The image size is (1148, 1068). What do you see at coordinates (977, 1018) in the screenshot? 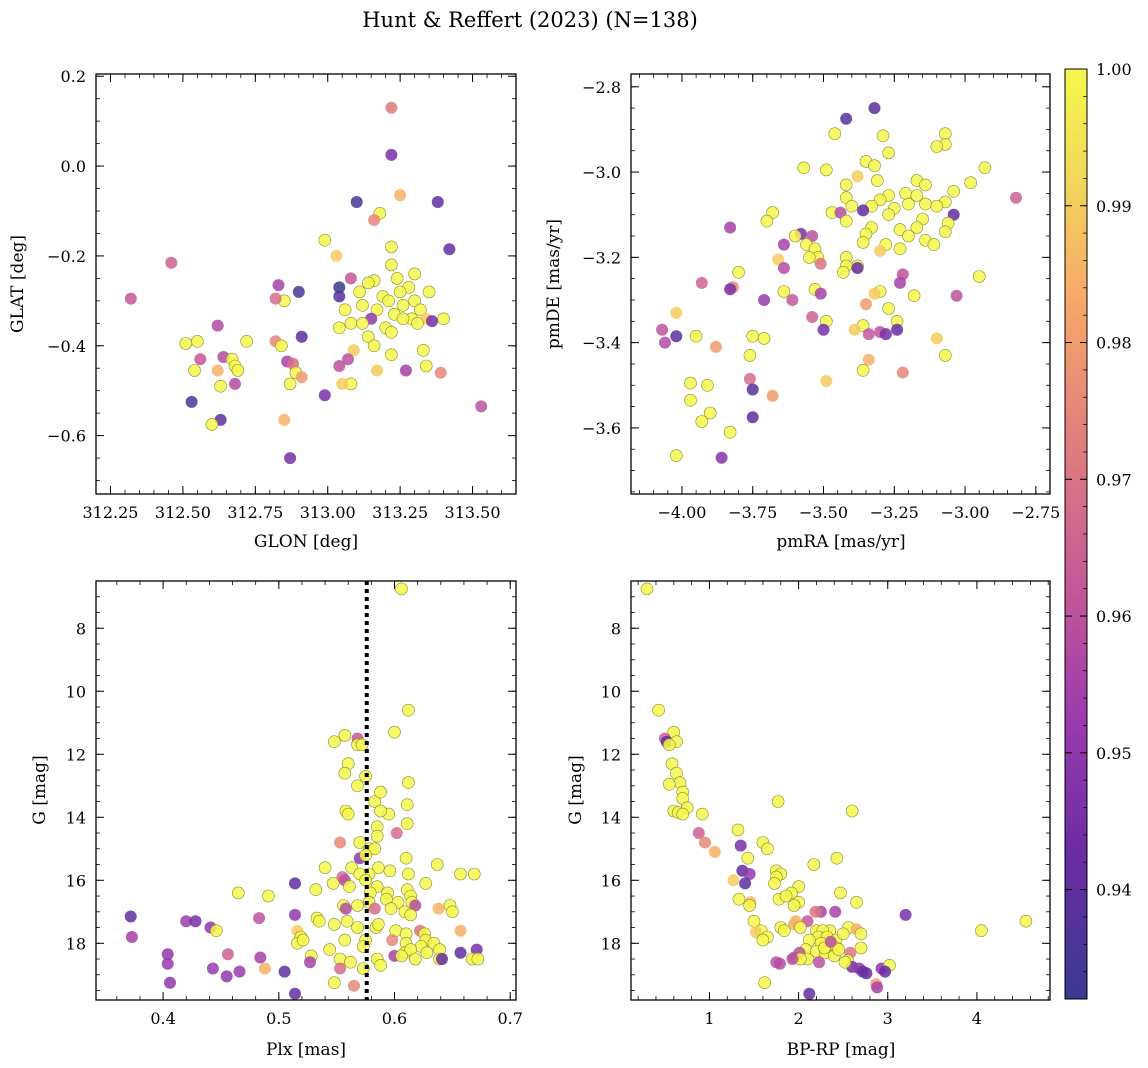
I see `x-tick-label: 4` at bounding box center [977, 1018].